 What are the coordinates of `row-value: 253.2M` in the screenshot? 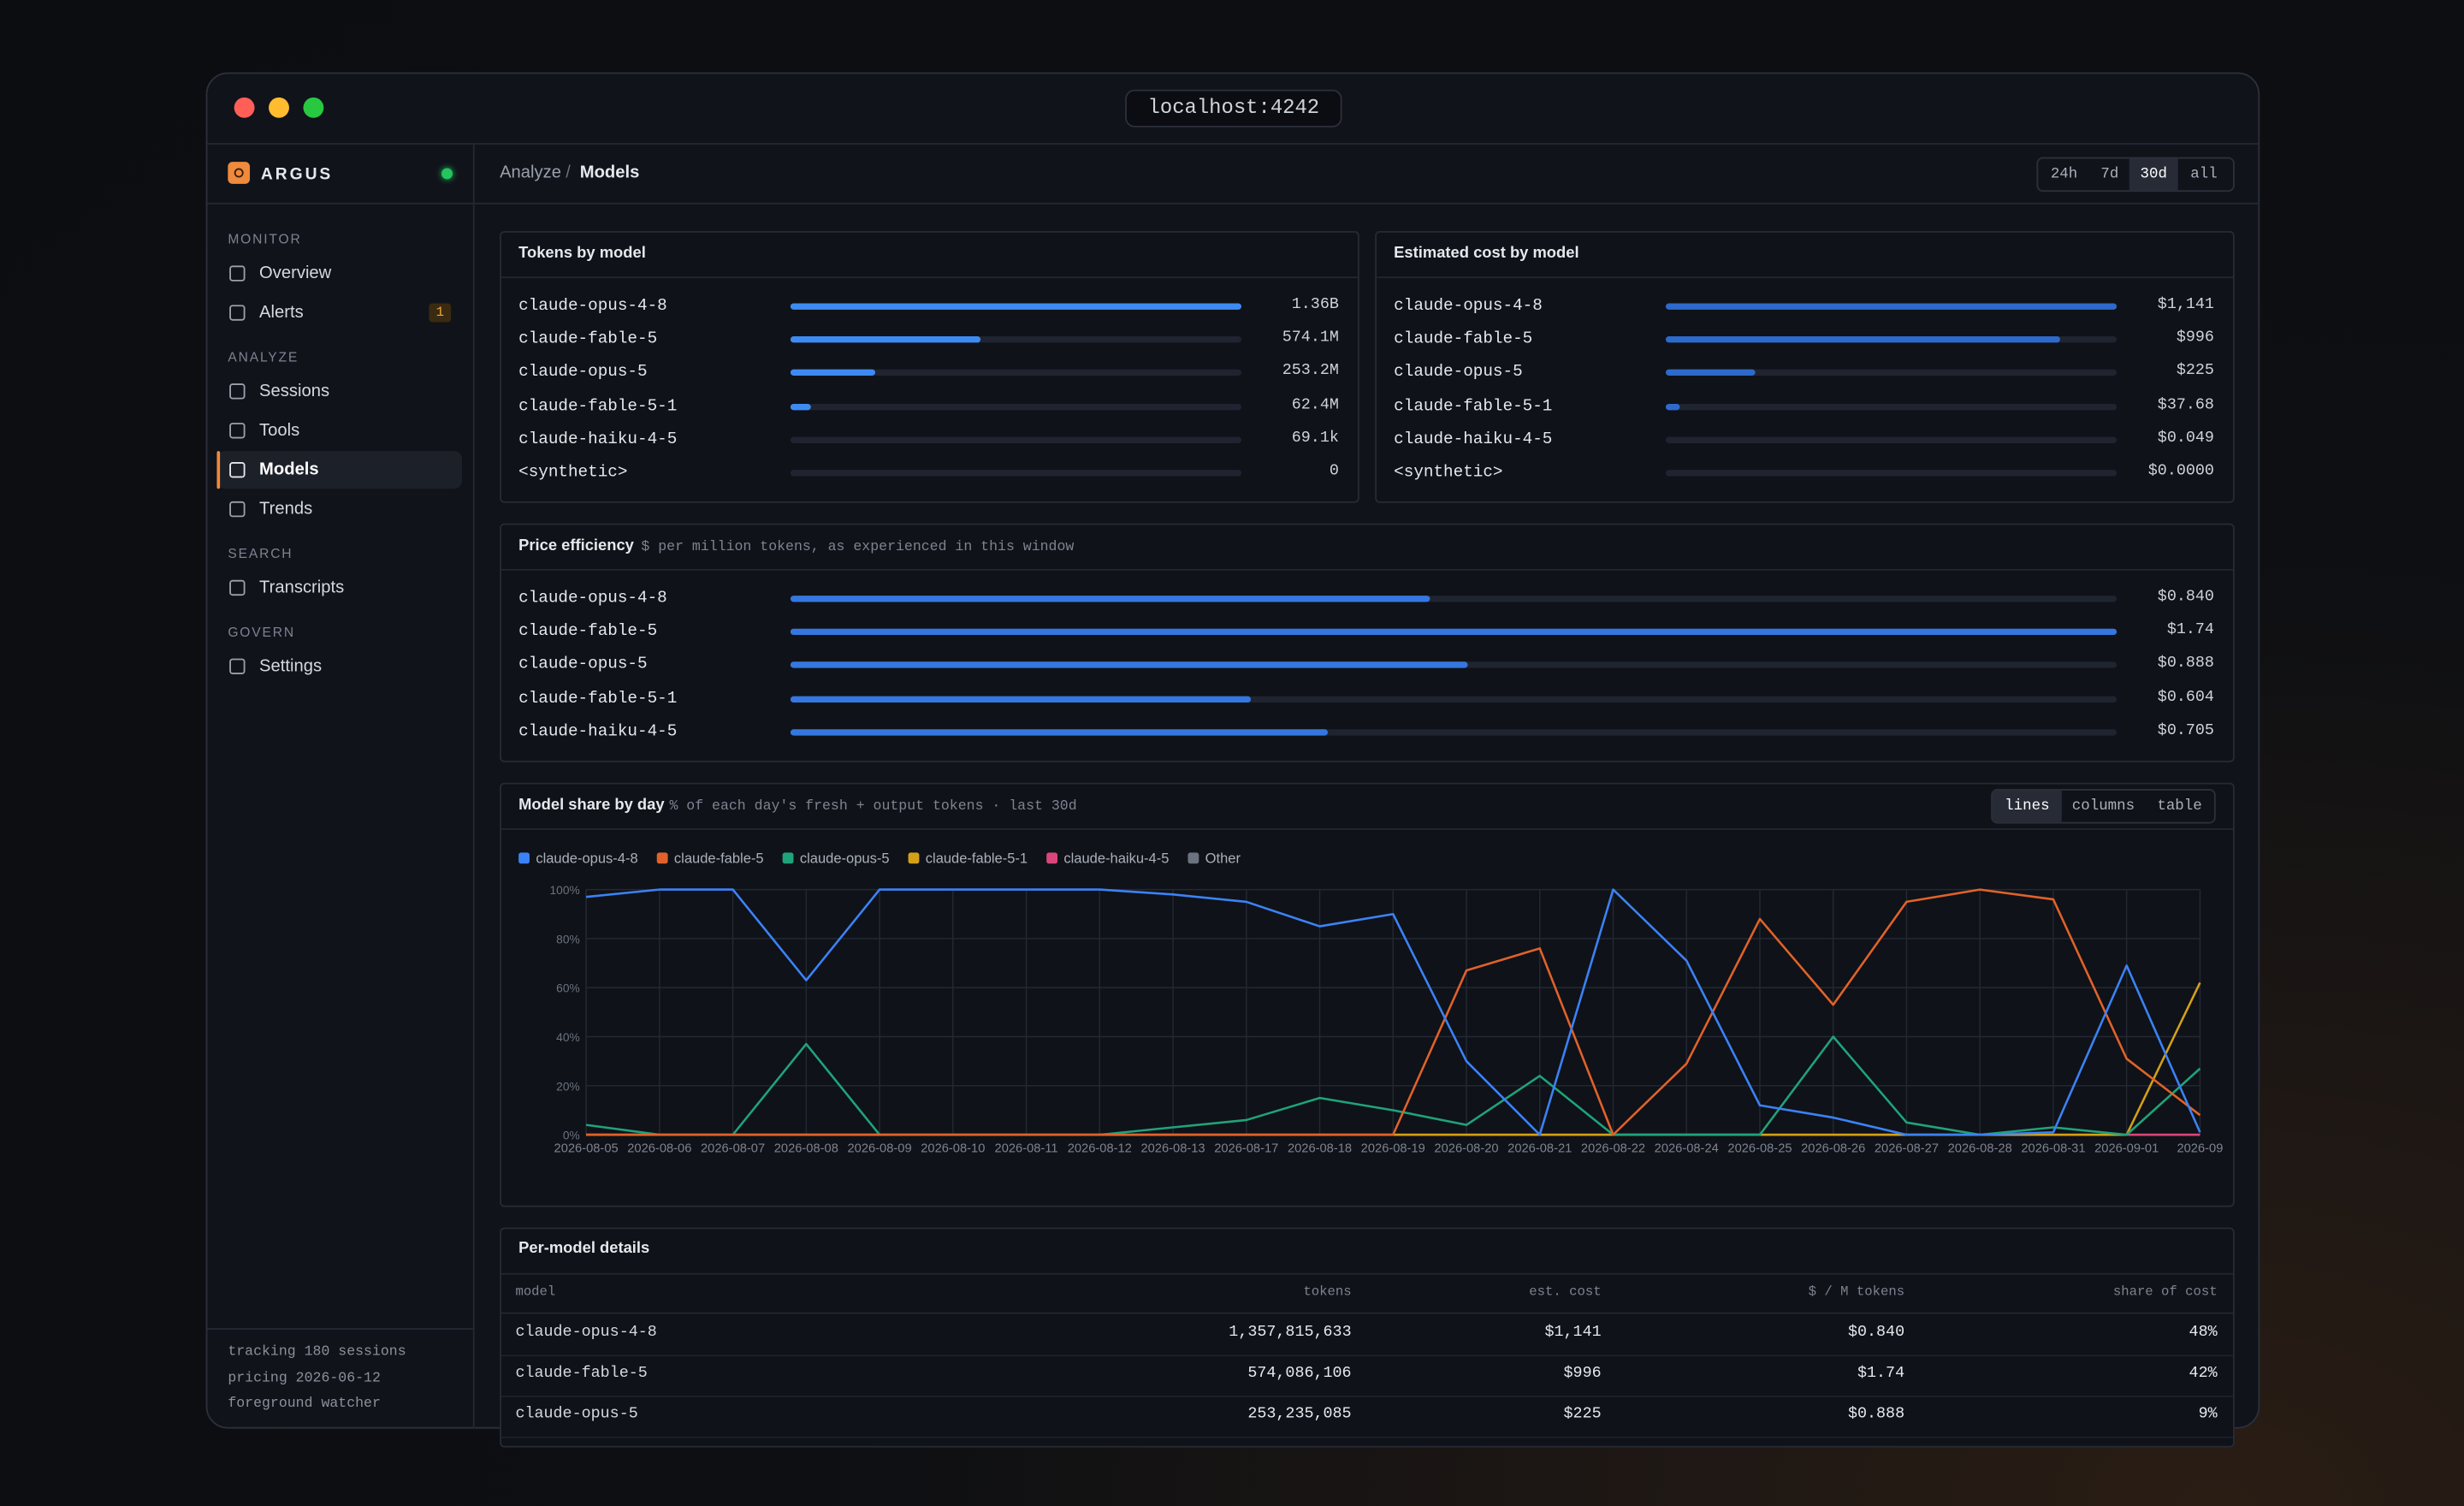 It's located at (1310, 373).